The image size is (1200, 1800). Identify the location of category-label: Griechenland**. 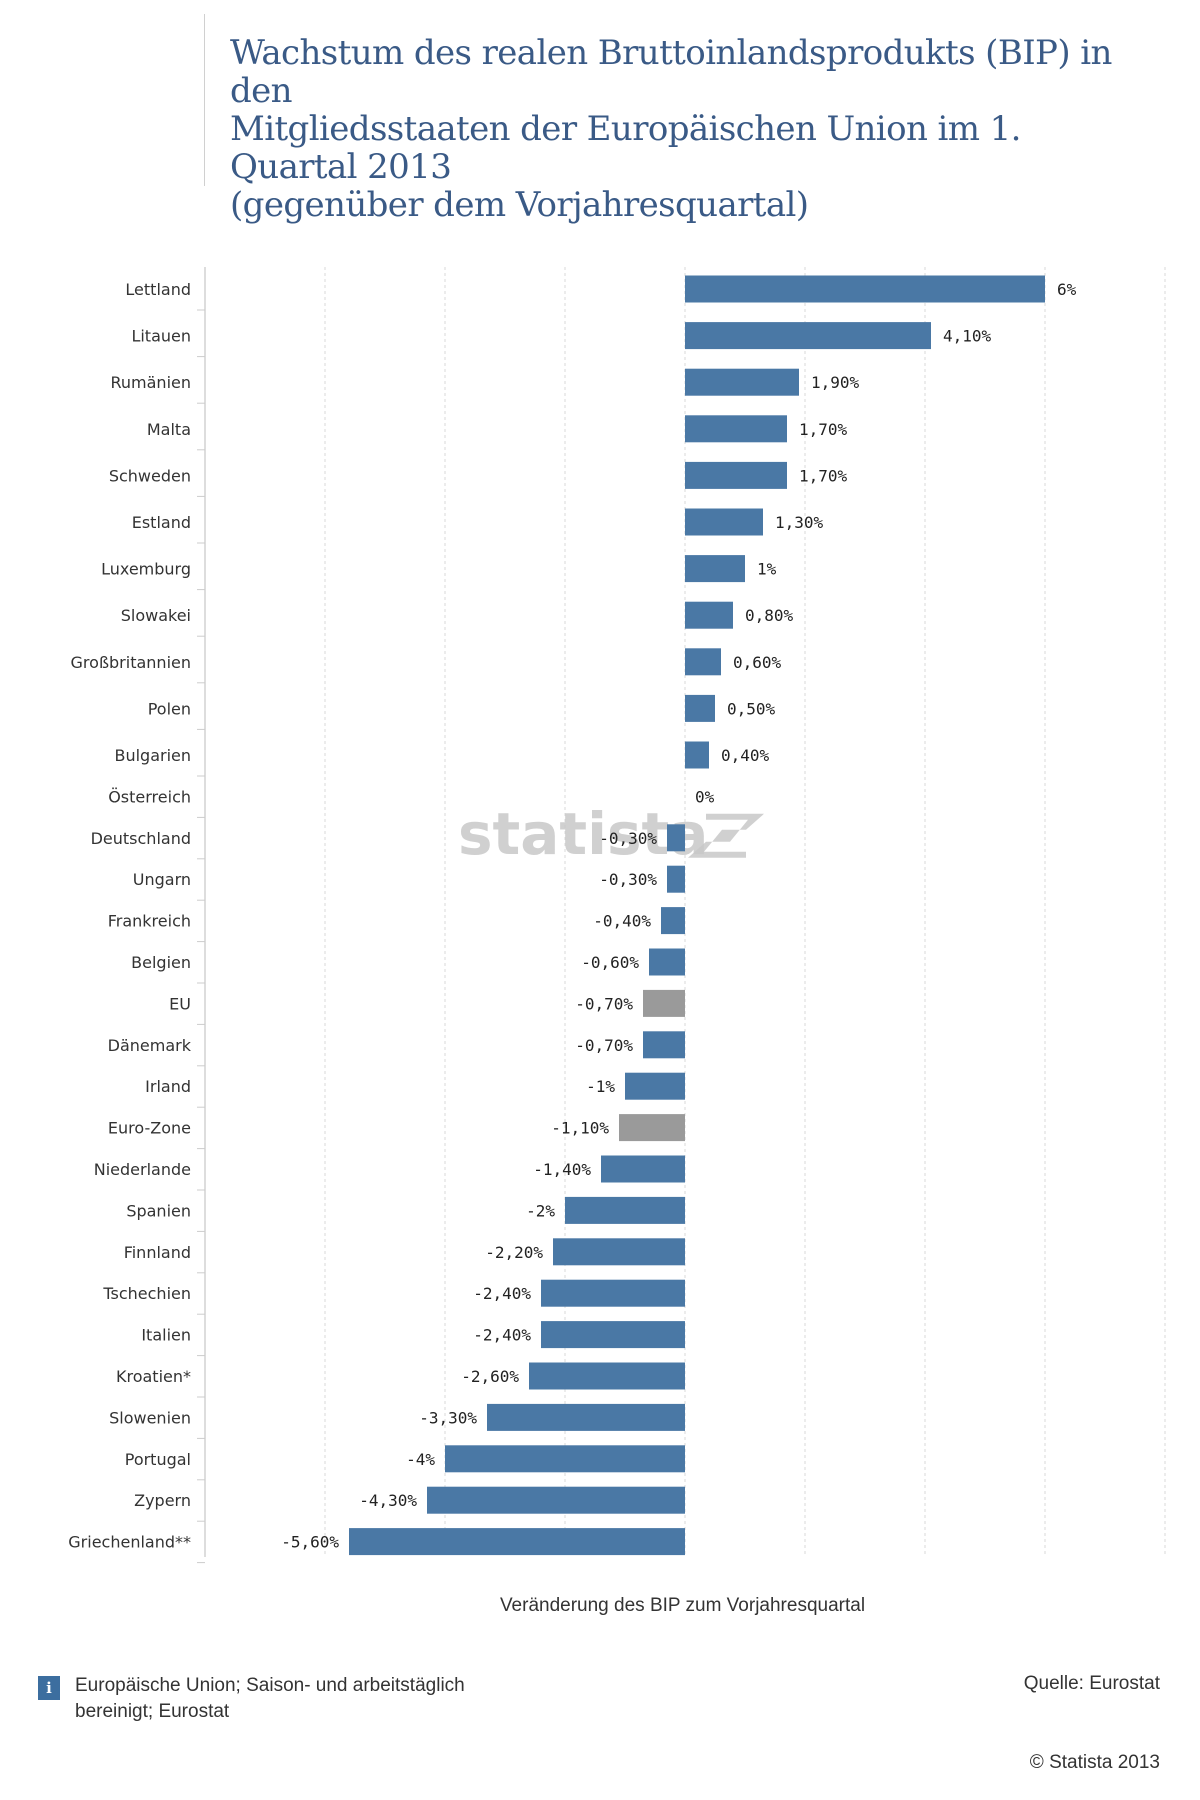
(129, 1542).